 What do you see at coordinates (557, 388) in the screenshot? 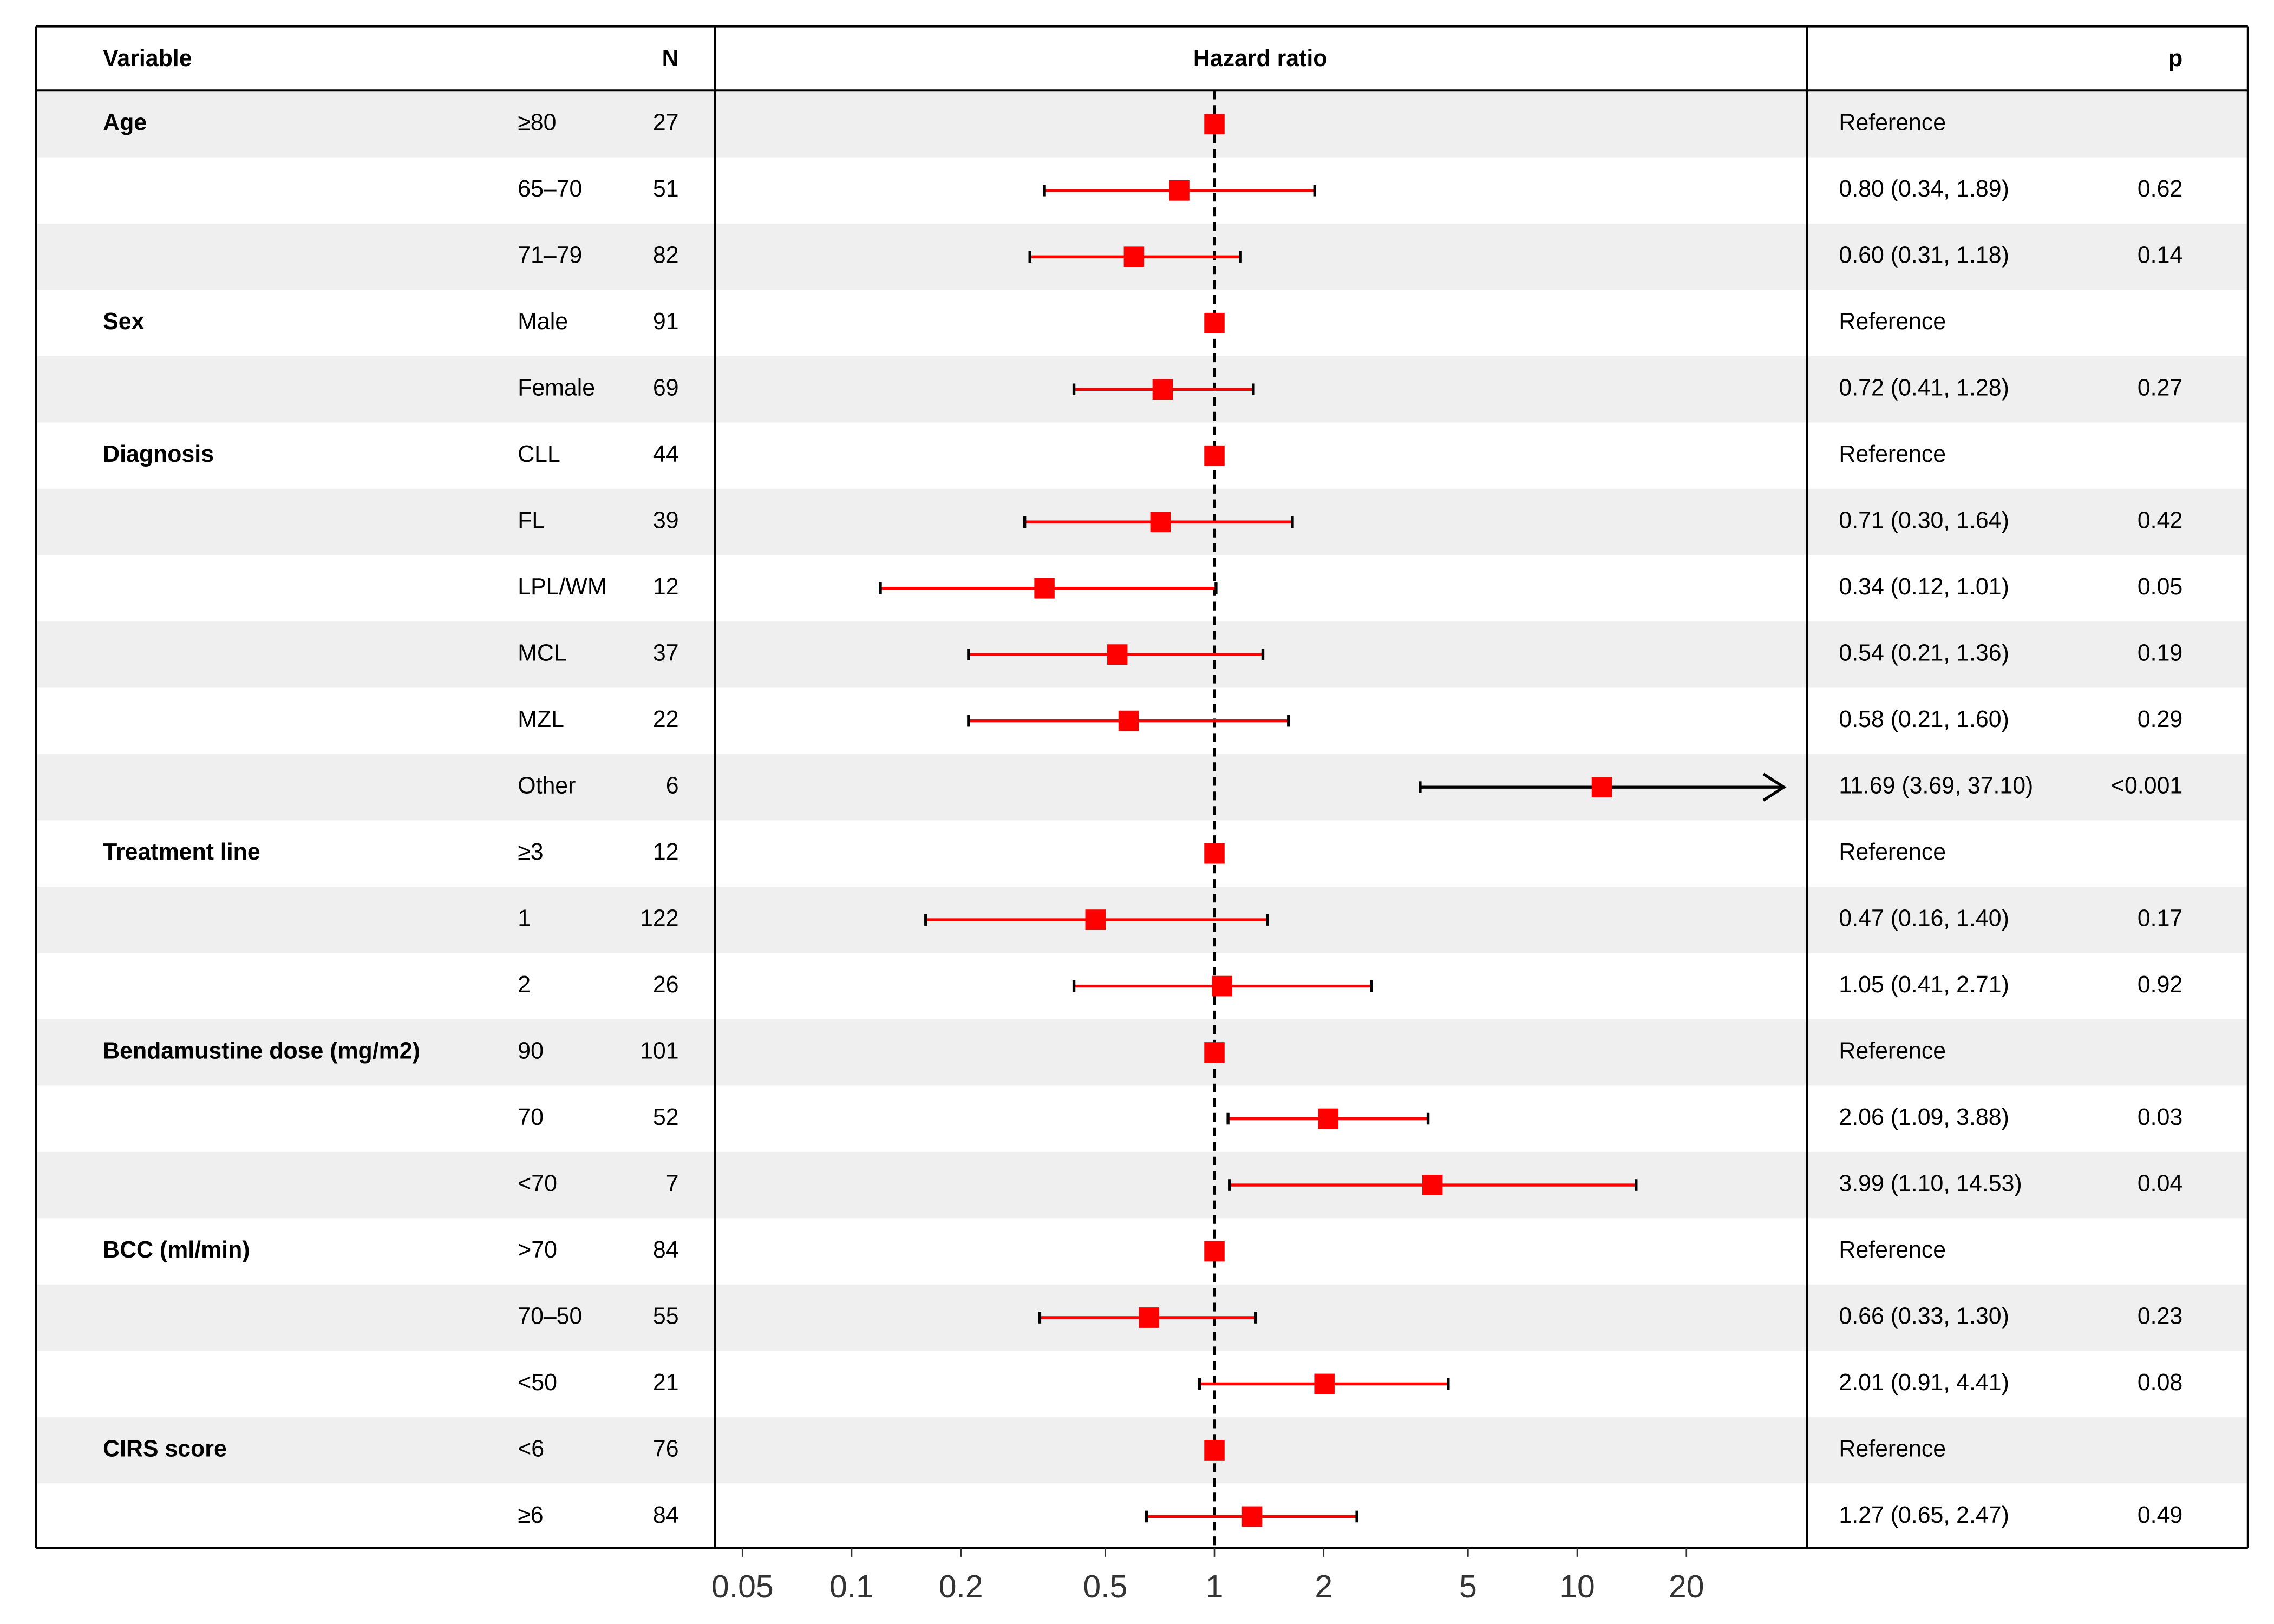
I see `level-label: Female` at bounding box center [557, 388].